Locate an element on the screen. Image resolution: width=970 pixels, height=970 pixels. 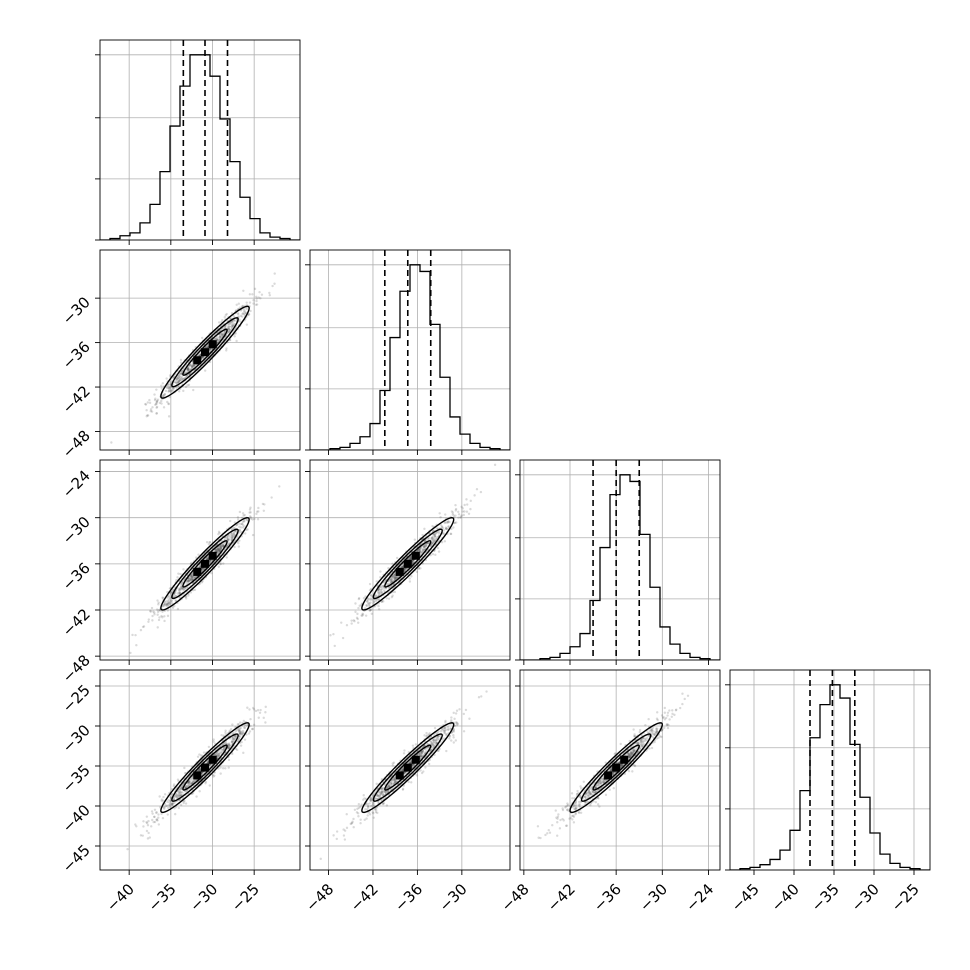
panel-frame is located at coordinates (410, 350).